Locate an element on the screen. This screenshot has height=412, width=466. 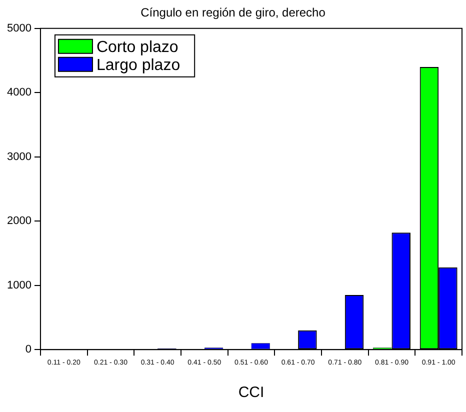
y-tick-label: 0 is located at coordinates (28, 350).